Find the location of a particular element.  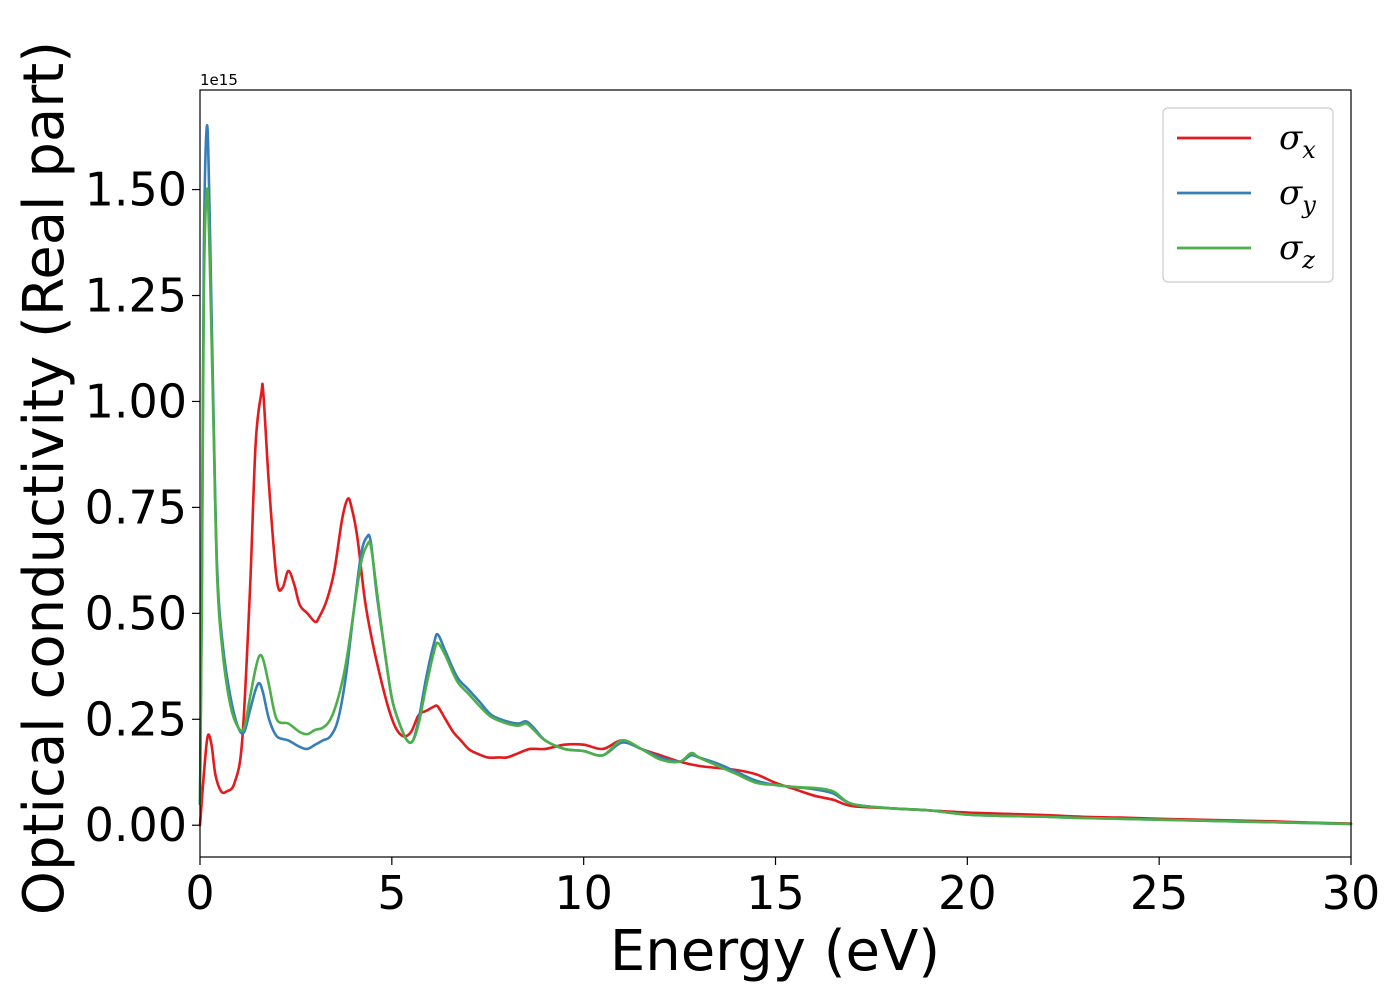

legend-label-subscript: x is located at coordinates (1309, 150).